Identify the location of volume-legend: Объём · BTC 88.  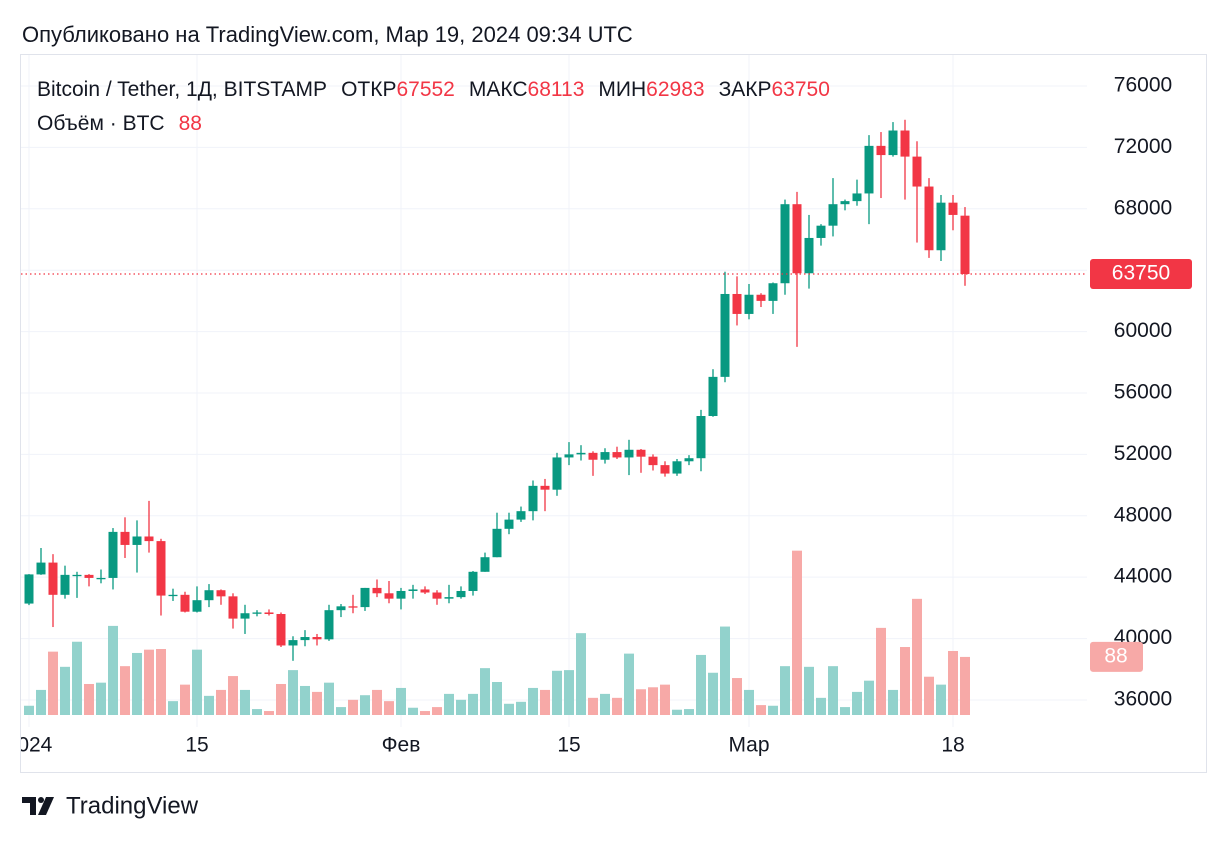
(119, 123).